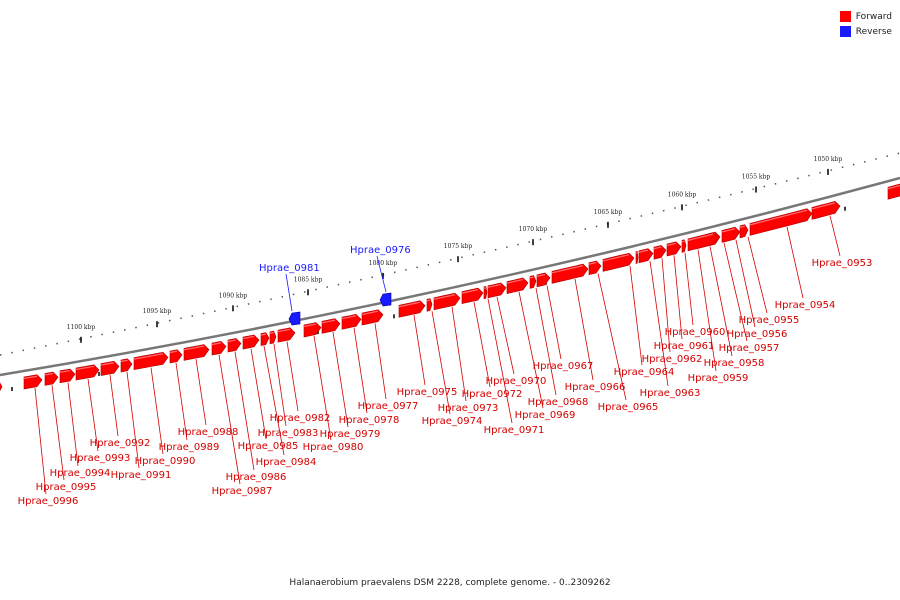 This screenshot has height=600, width=900. Describe the element at coordinates (865, 24) in the screenshot. I see `legend: Forward Reverse` at that location.